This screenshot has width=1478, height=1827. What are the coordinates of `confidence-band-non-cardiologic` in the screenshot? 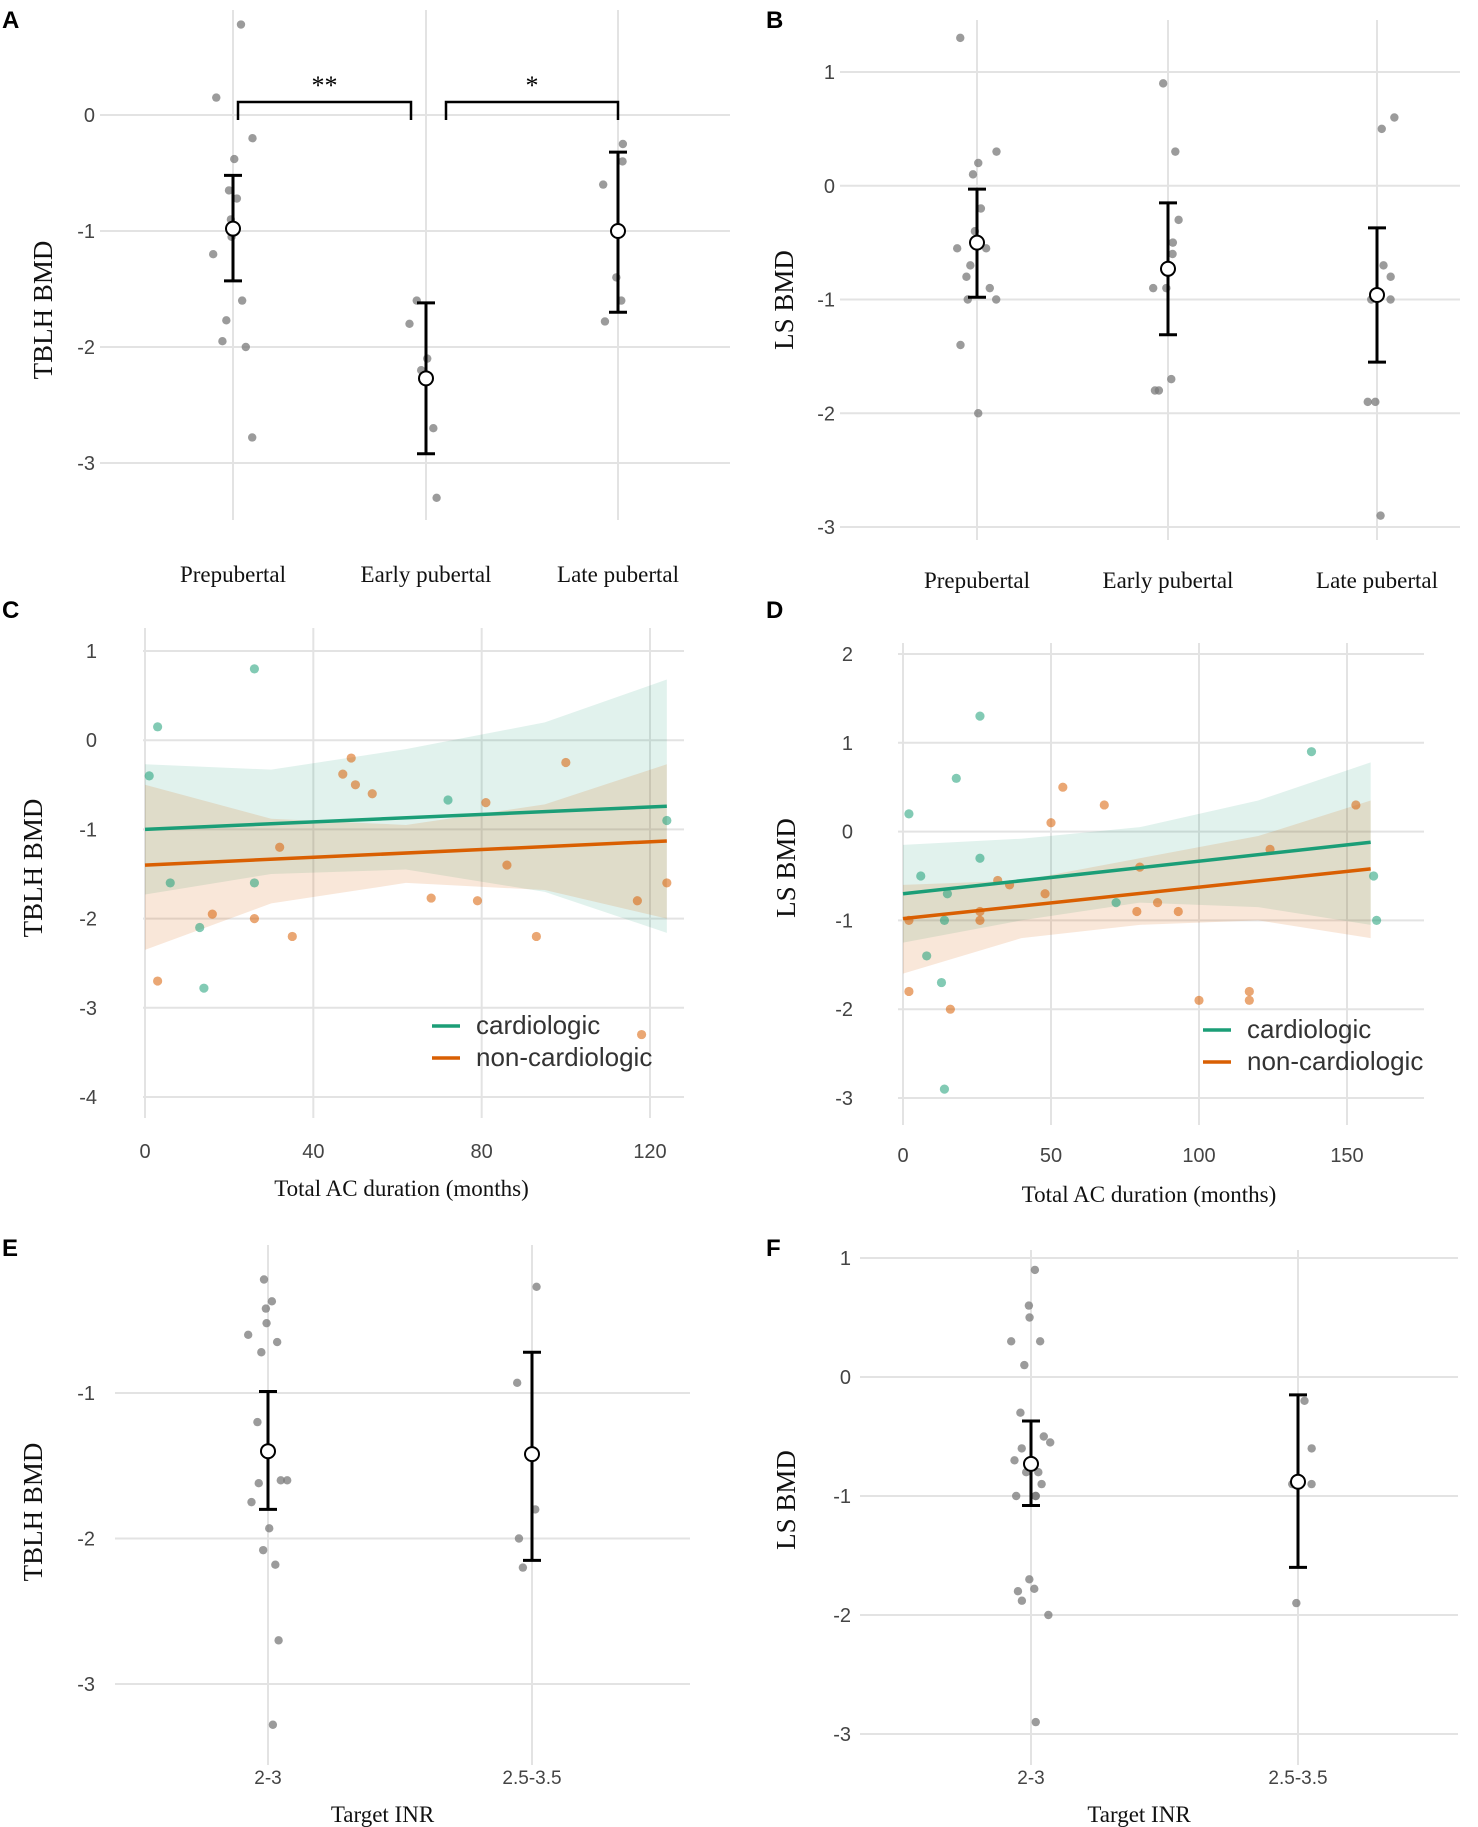 It's located at (1137, 887).